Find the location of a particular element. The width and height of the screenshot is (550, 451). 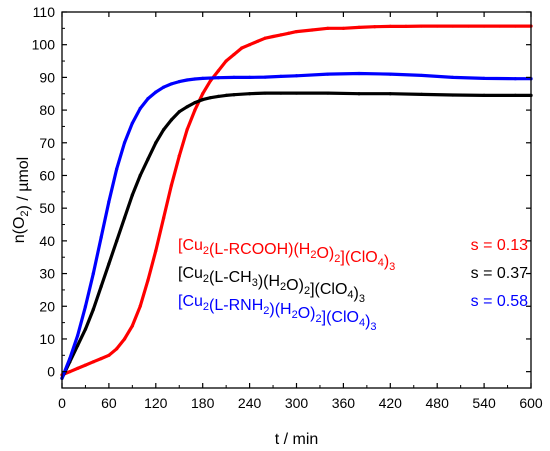

y-tick-label: 80 is located at coordinates (47, 110).